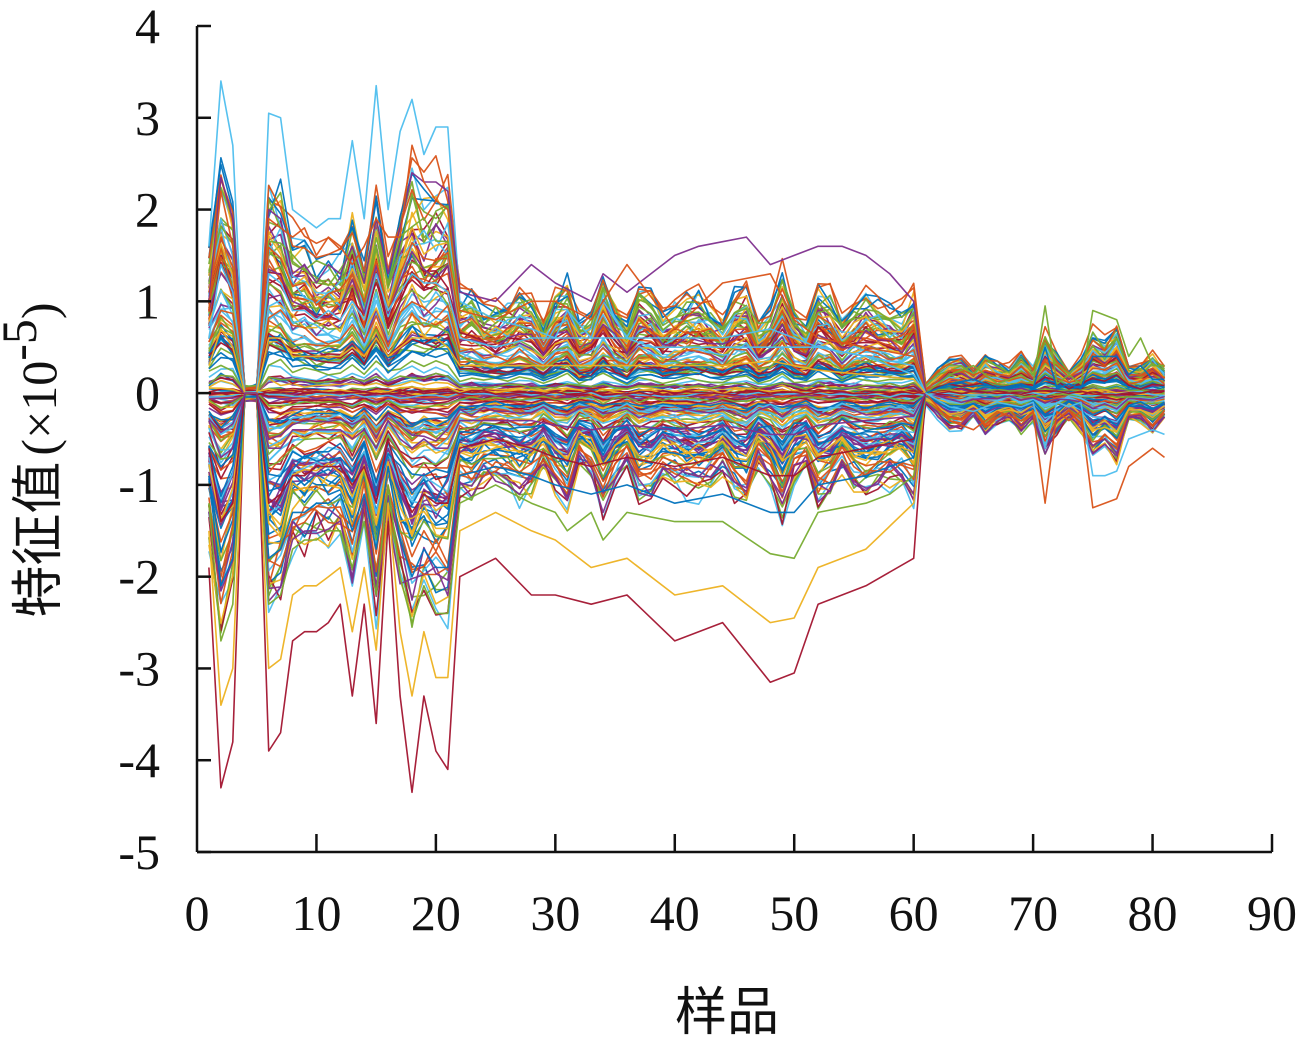  I want to click on y-axis-title-unit-close: ), so click(39, 310).